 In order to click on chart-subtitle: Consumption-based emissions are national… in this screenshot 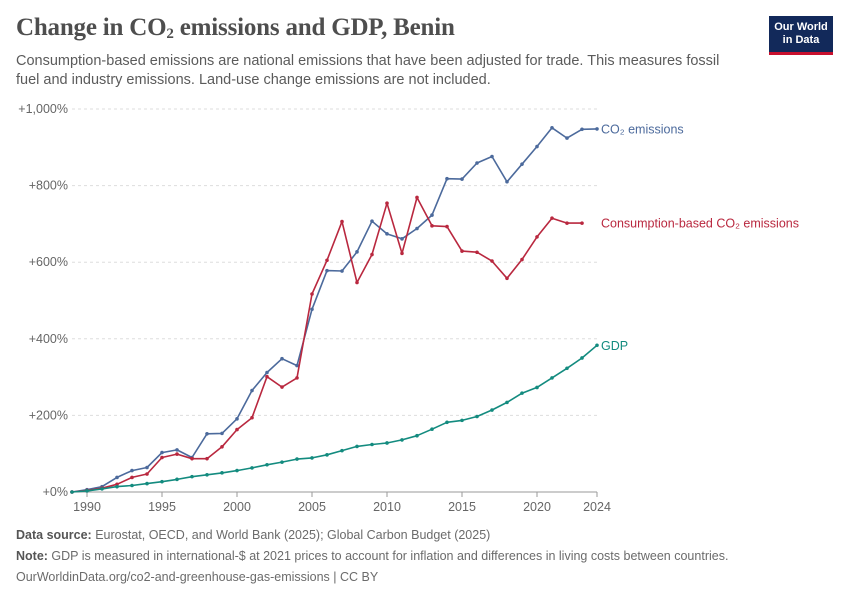, I will do `click(368, 70)`.